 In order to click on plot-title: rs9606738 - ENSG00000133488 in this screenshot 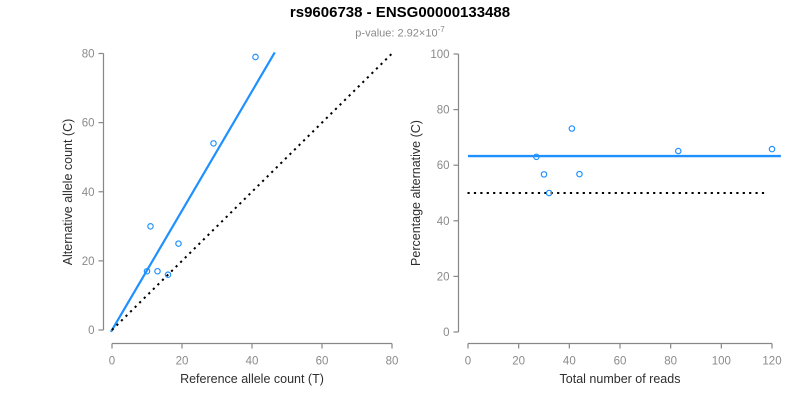, I will do `click(400, 12)`.